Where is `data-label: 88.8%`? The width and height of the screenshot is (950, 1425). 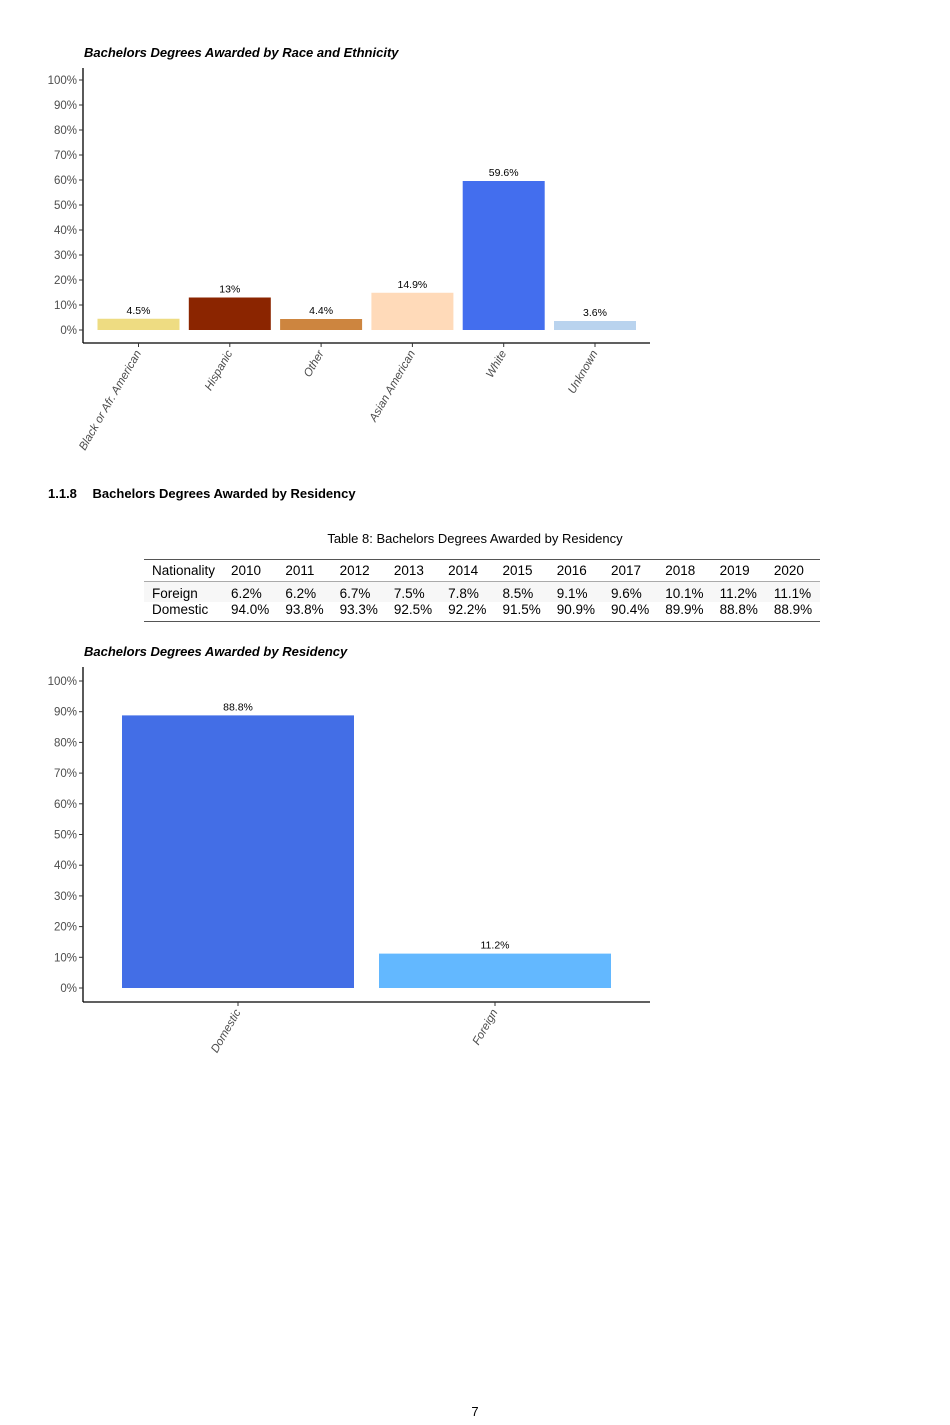
data-label: 88.8% is located at coordinates (238, 707).